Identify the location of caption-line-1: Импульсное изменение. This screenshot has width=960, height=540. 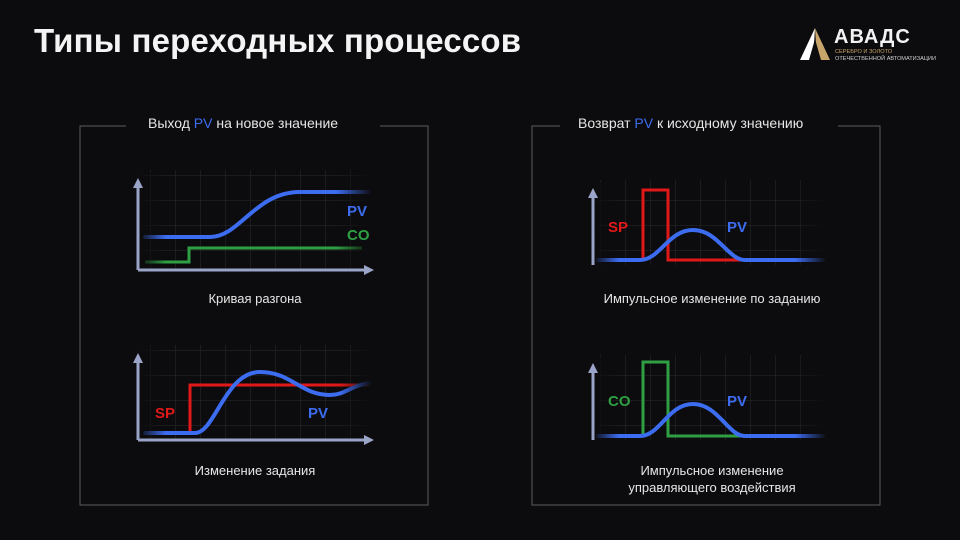
(712, 470).